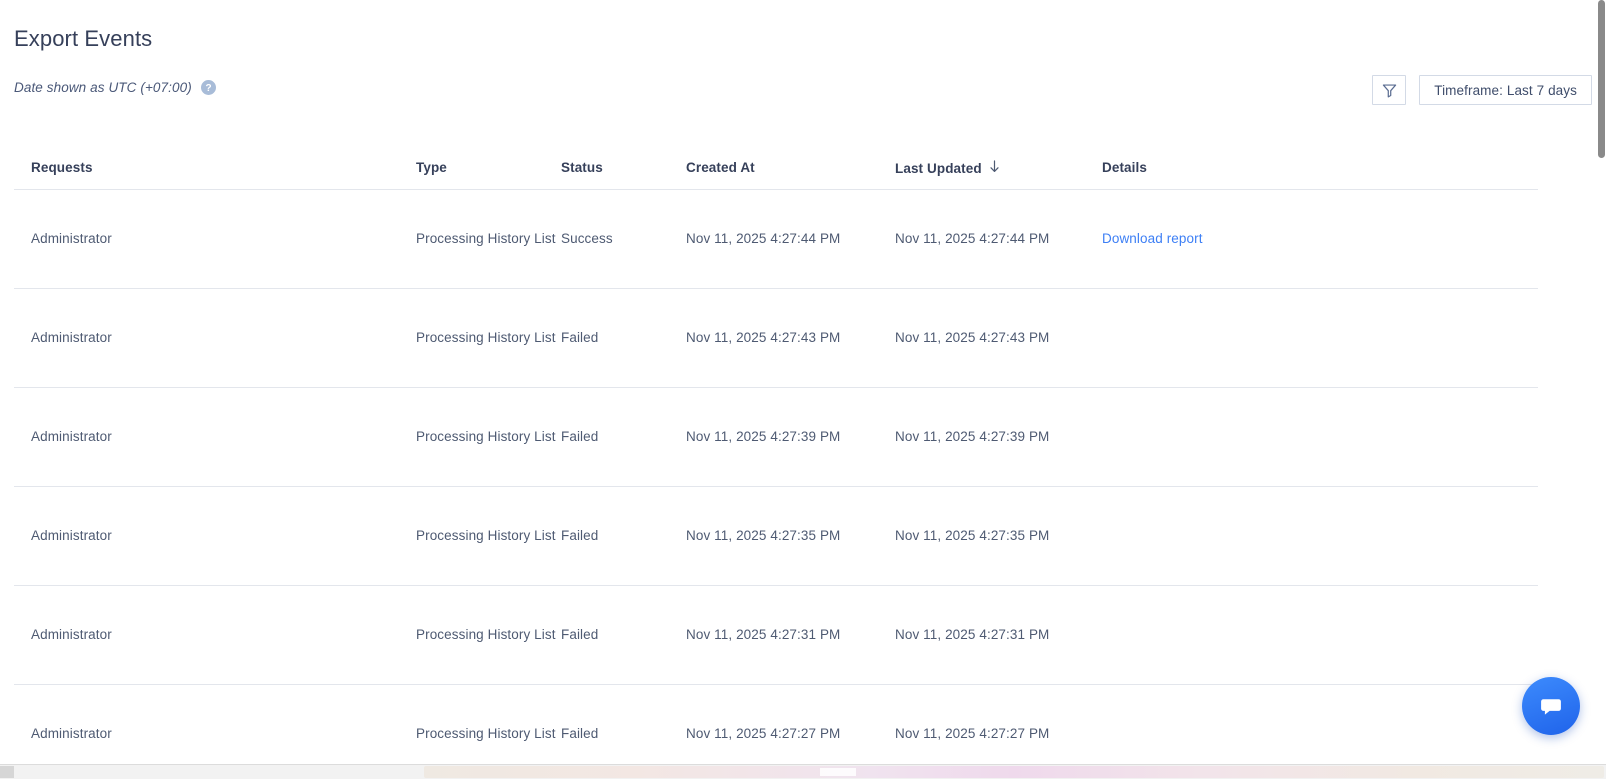  Describe the element at coordinates (720, 167) in the screenshot. I see `column-header-created-at: Created At` at that location.